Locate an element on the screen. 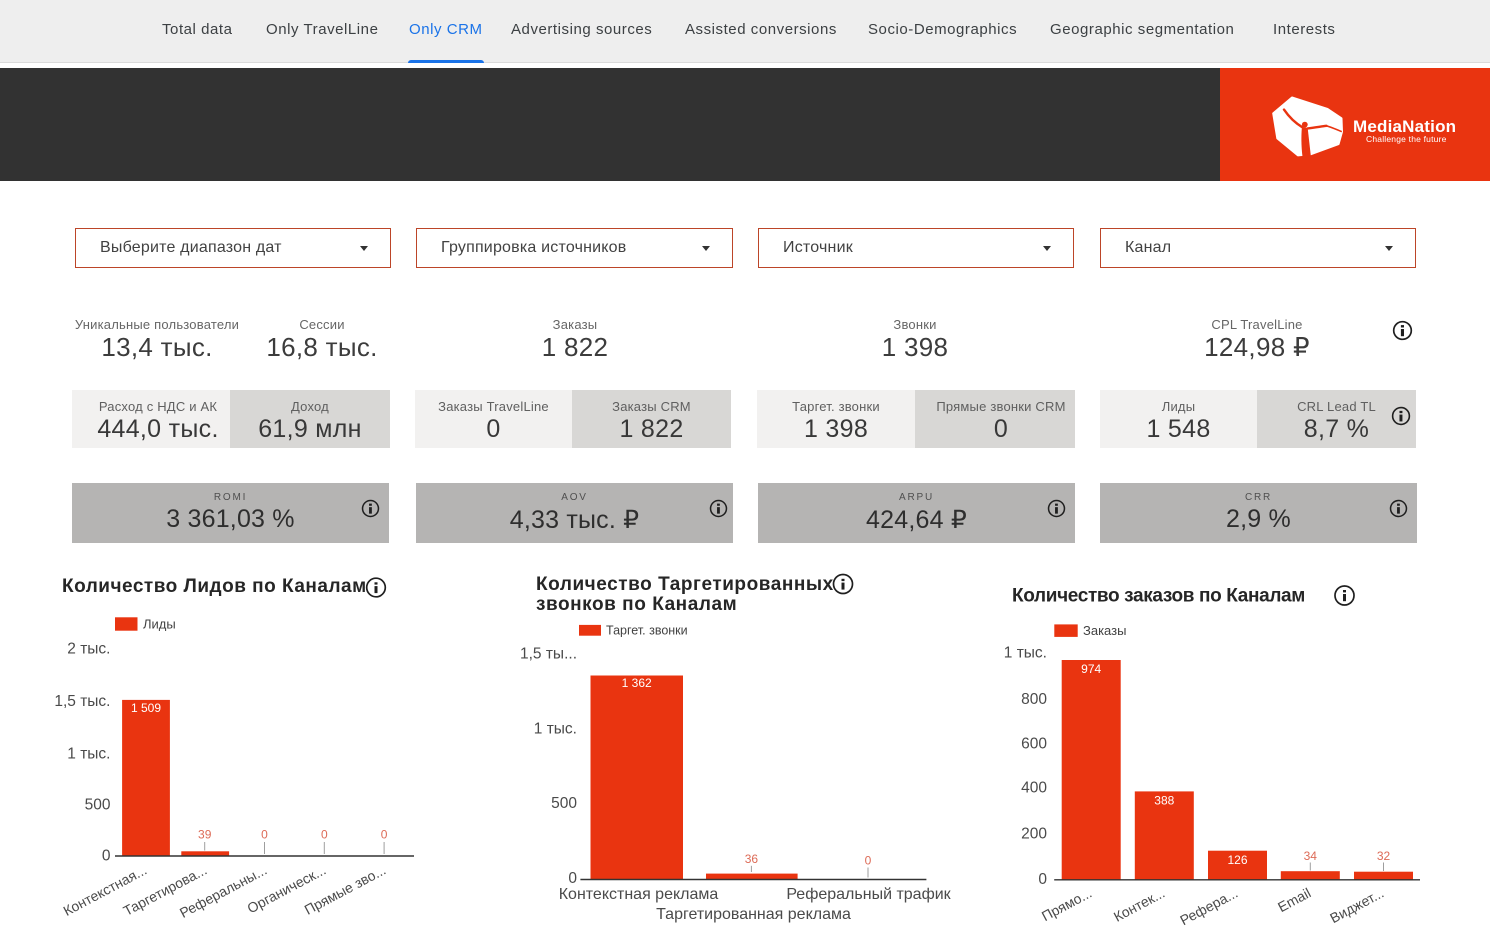 This screenshot has width=1490, height=937. svg-text: Таргетированная реклама is located at coordinates (753, 914).